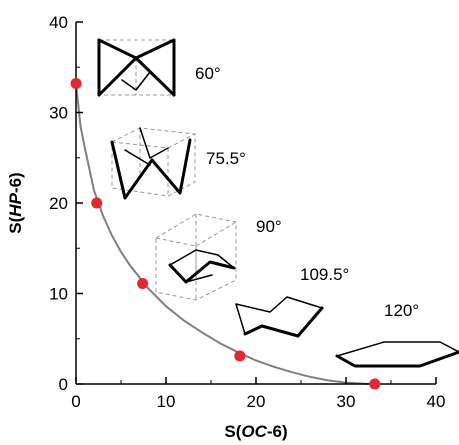 The image size is (459, 445). I want to click on angle-label-75-5: 75.5°, so click(226, 158).